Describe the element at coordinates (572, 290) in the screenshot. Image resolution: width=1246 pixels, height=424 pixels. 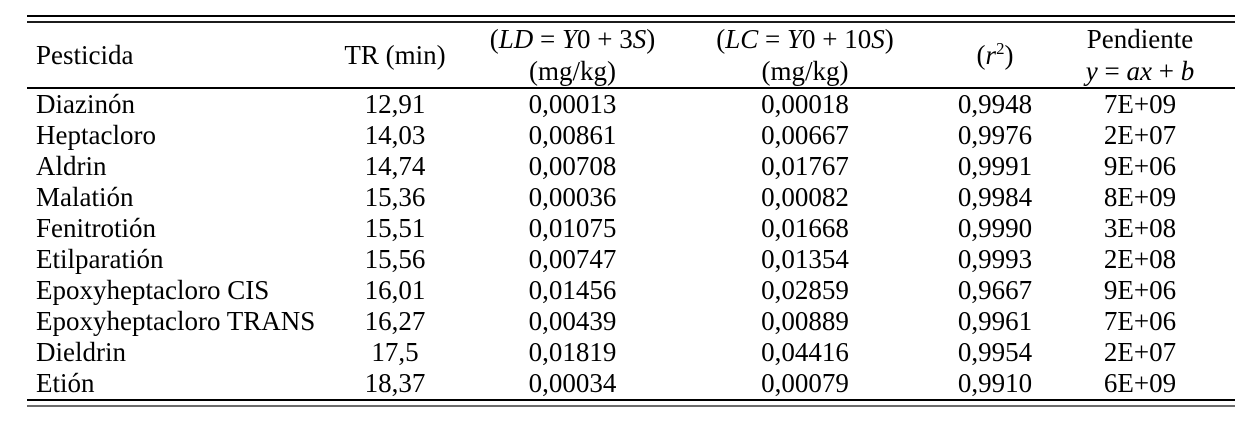
I see `ld-cell: 0,01456` at that location.